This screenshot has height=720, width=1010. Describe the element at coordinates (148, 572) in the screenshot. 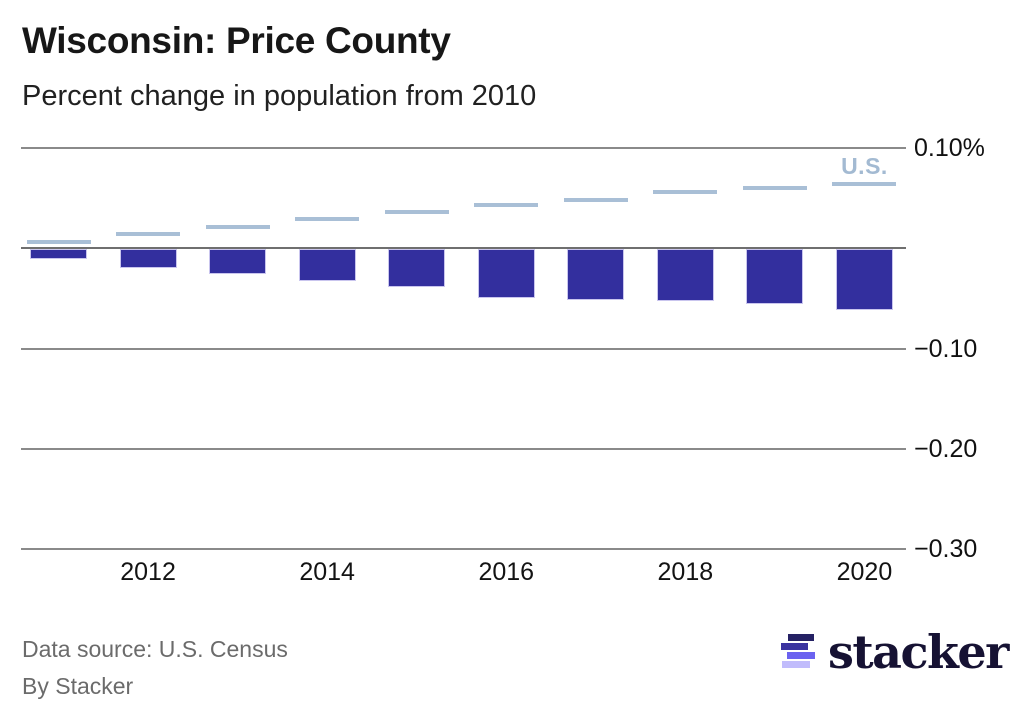

I see `x-axis-tick-label: 2012` at that location.